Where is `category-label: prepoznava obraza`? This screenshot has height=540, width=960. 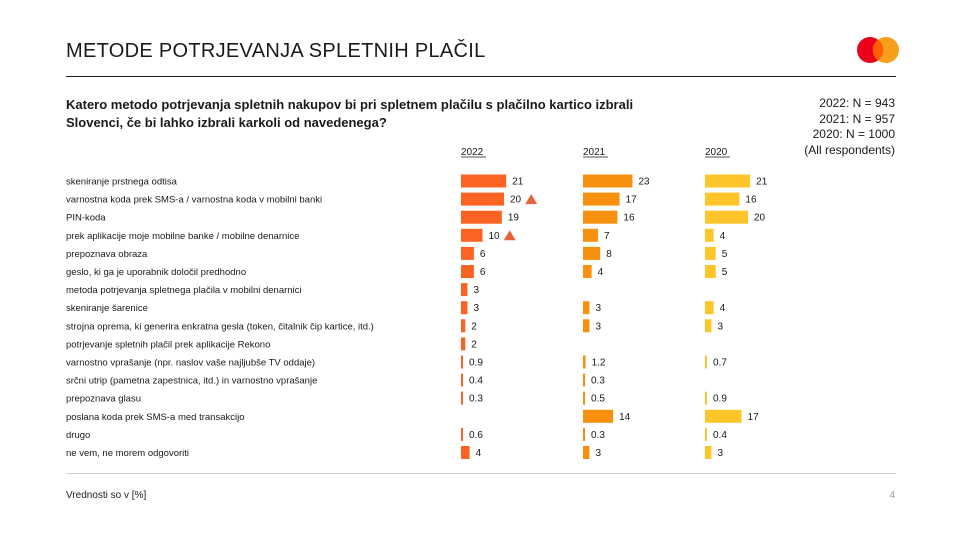 category-label: prepoznava obraza is located at coordinates (107, 254).